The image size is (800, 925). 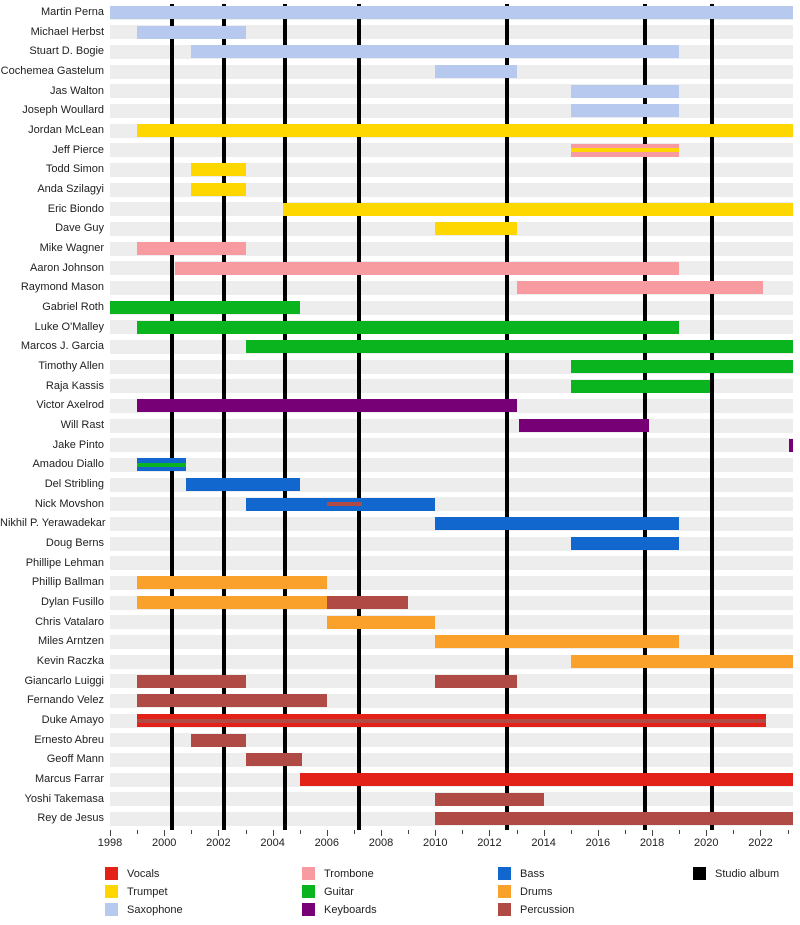 What do you see at coordinates (53, 523) in the screenshot?
I see `member-label-nikhil-p-yerawadekar: Nikhil P. Yerawadekar` at bounding box center [53, 523].